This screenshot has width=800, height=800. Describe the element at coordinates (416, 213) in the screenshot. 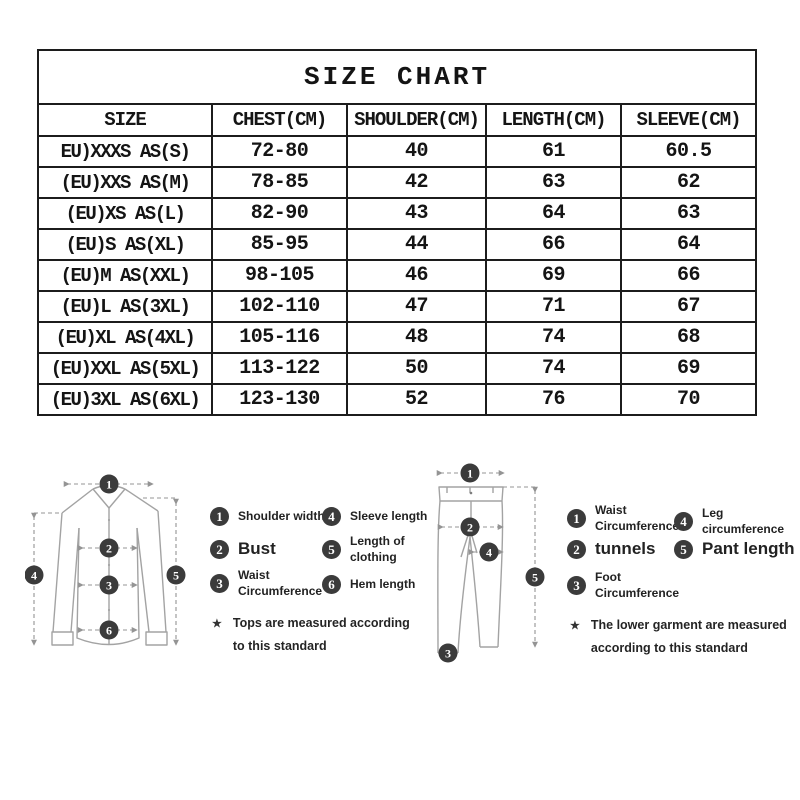

I see `table-cell: 43` at that location.